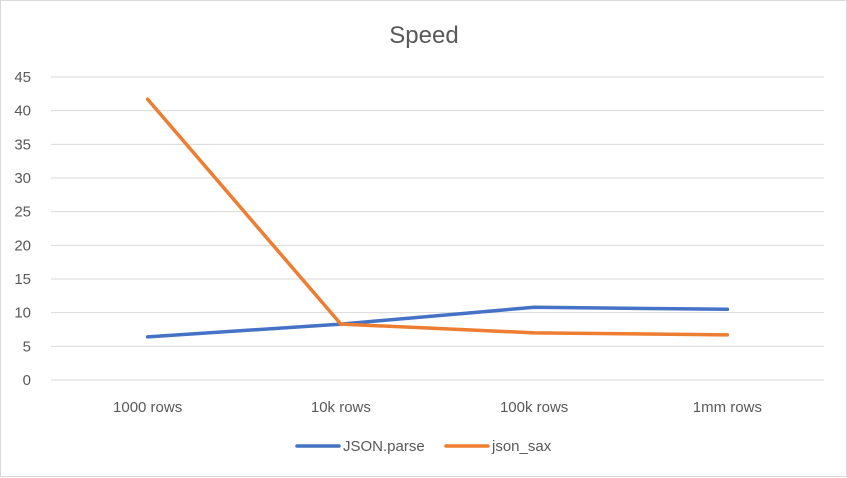  Describe the element at coordinates (437, 407) in the screenshot. I see `x-axis-ticks: 1000 rows 10k rows 100k rows 1mm rows` at that location.